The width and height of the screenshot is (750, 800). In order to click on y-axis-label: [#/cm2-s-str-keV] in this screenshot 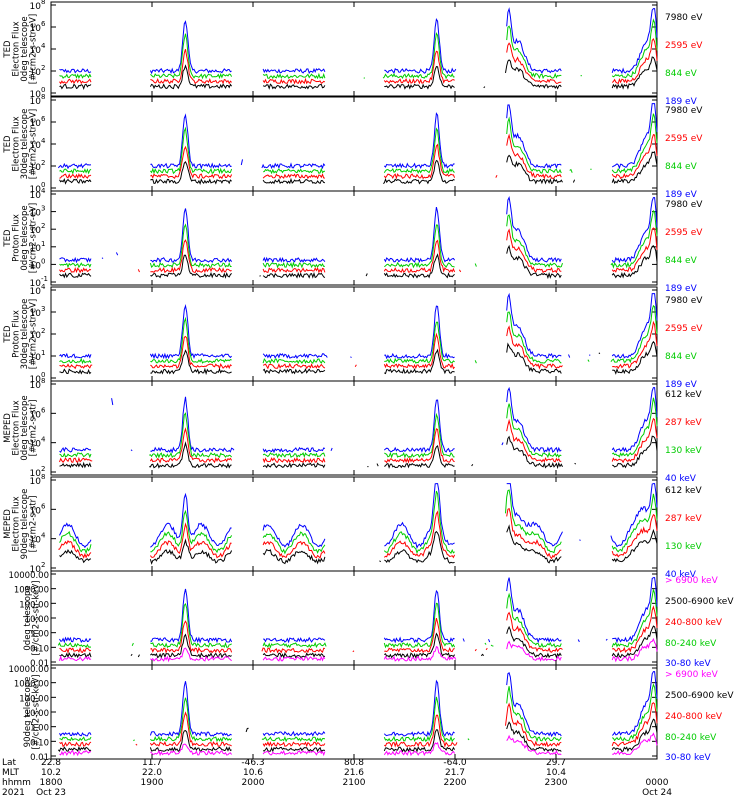, I will do `click(37, 712)`.